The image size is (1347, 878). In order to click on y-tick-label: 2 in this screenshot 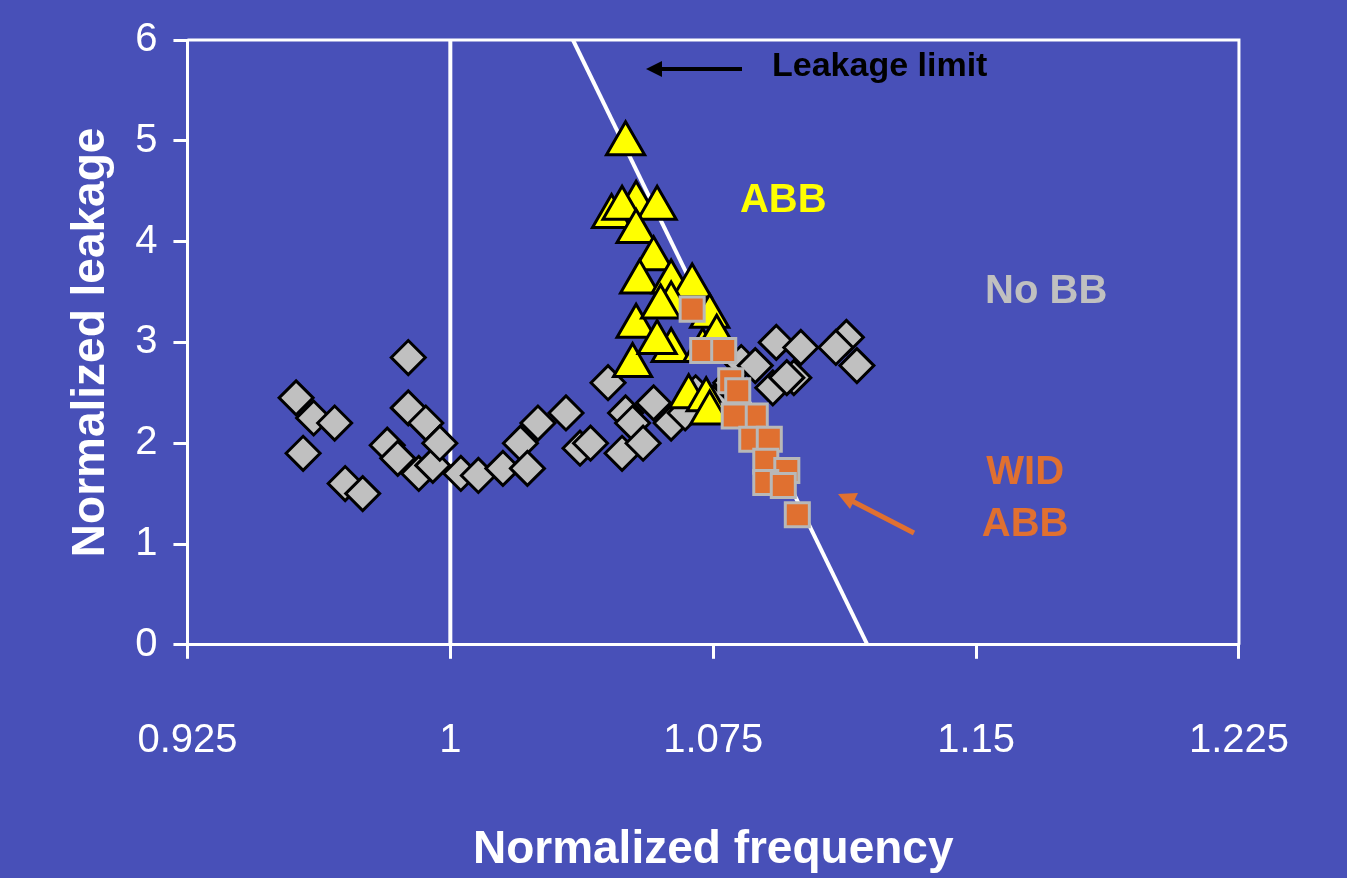, I will do `click(146, 440)`.